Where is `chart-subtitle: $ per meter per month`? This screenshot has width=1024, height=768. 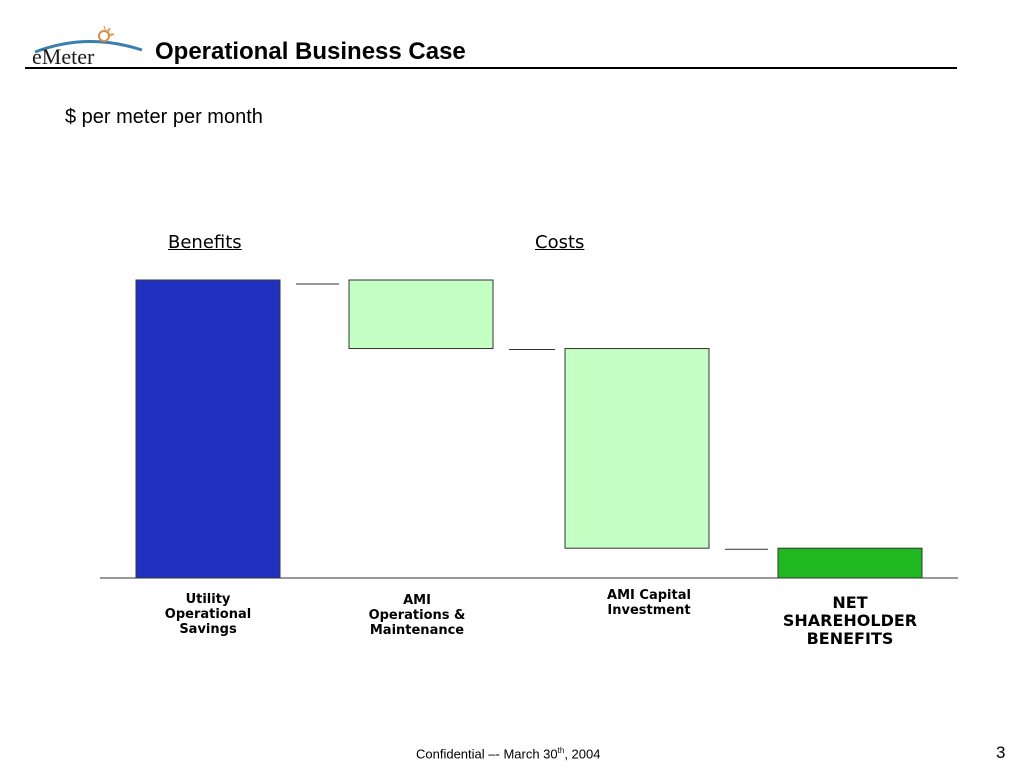 chart-subtitle: $ per meter per month is located at coordinates (164, 117).